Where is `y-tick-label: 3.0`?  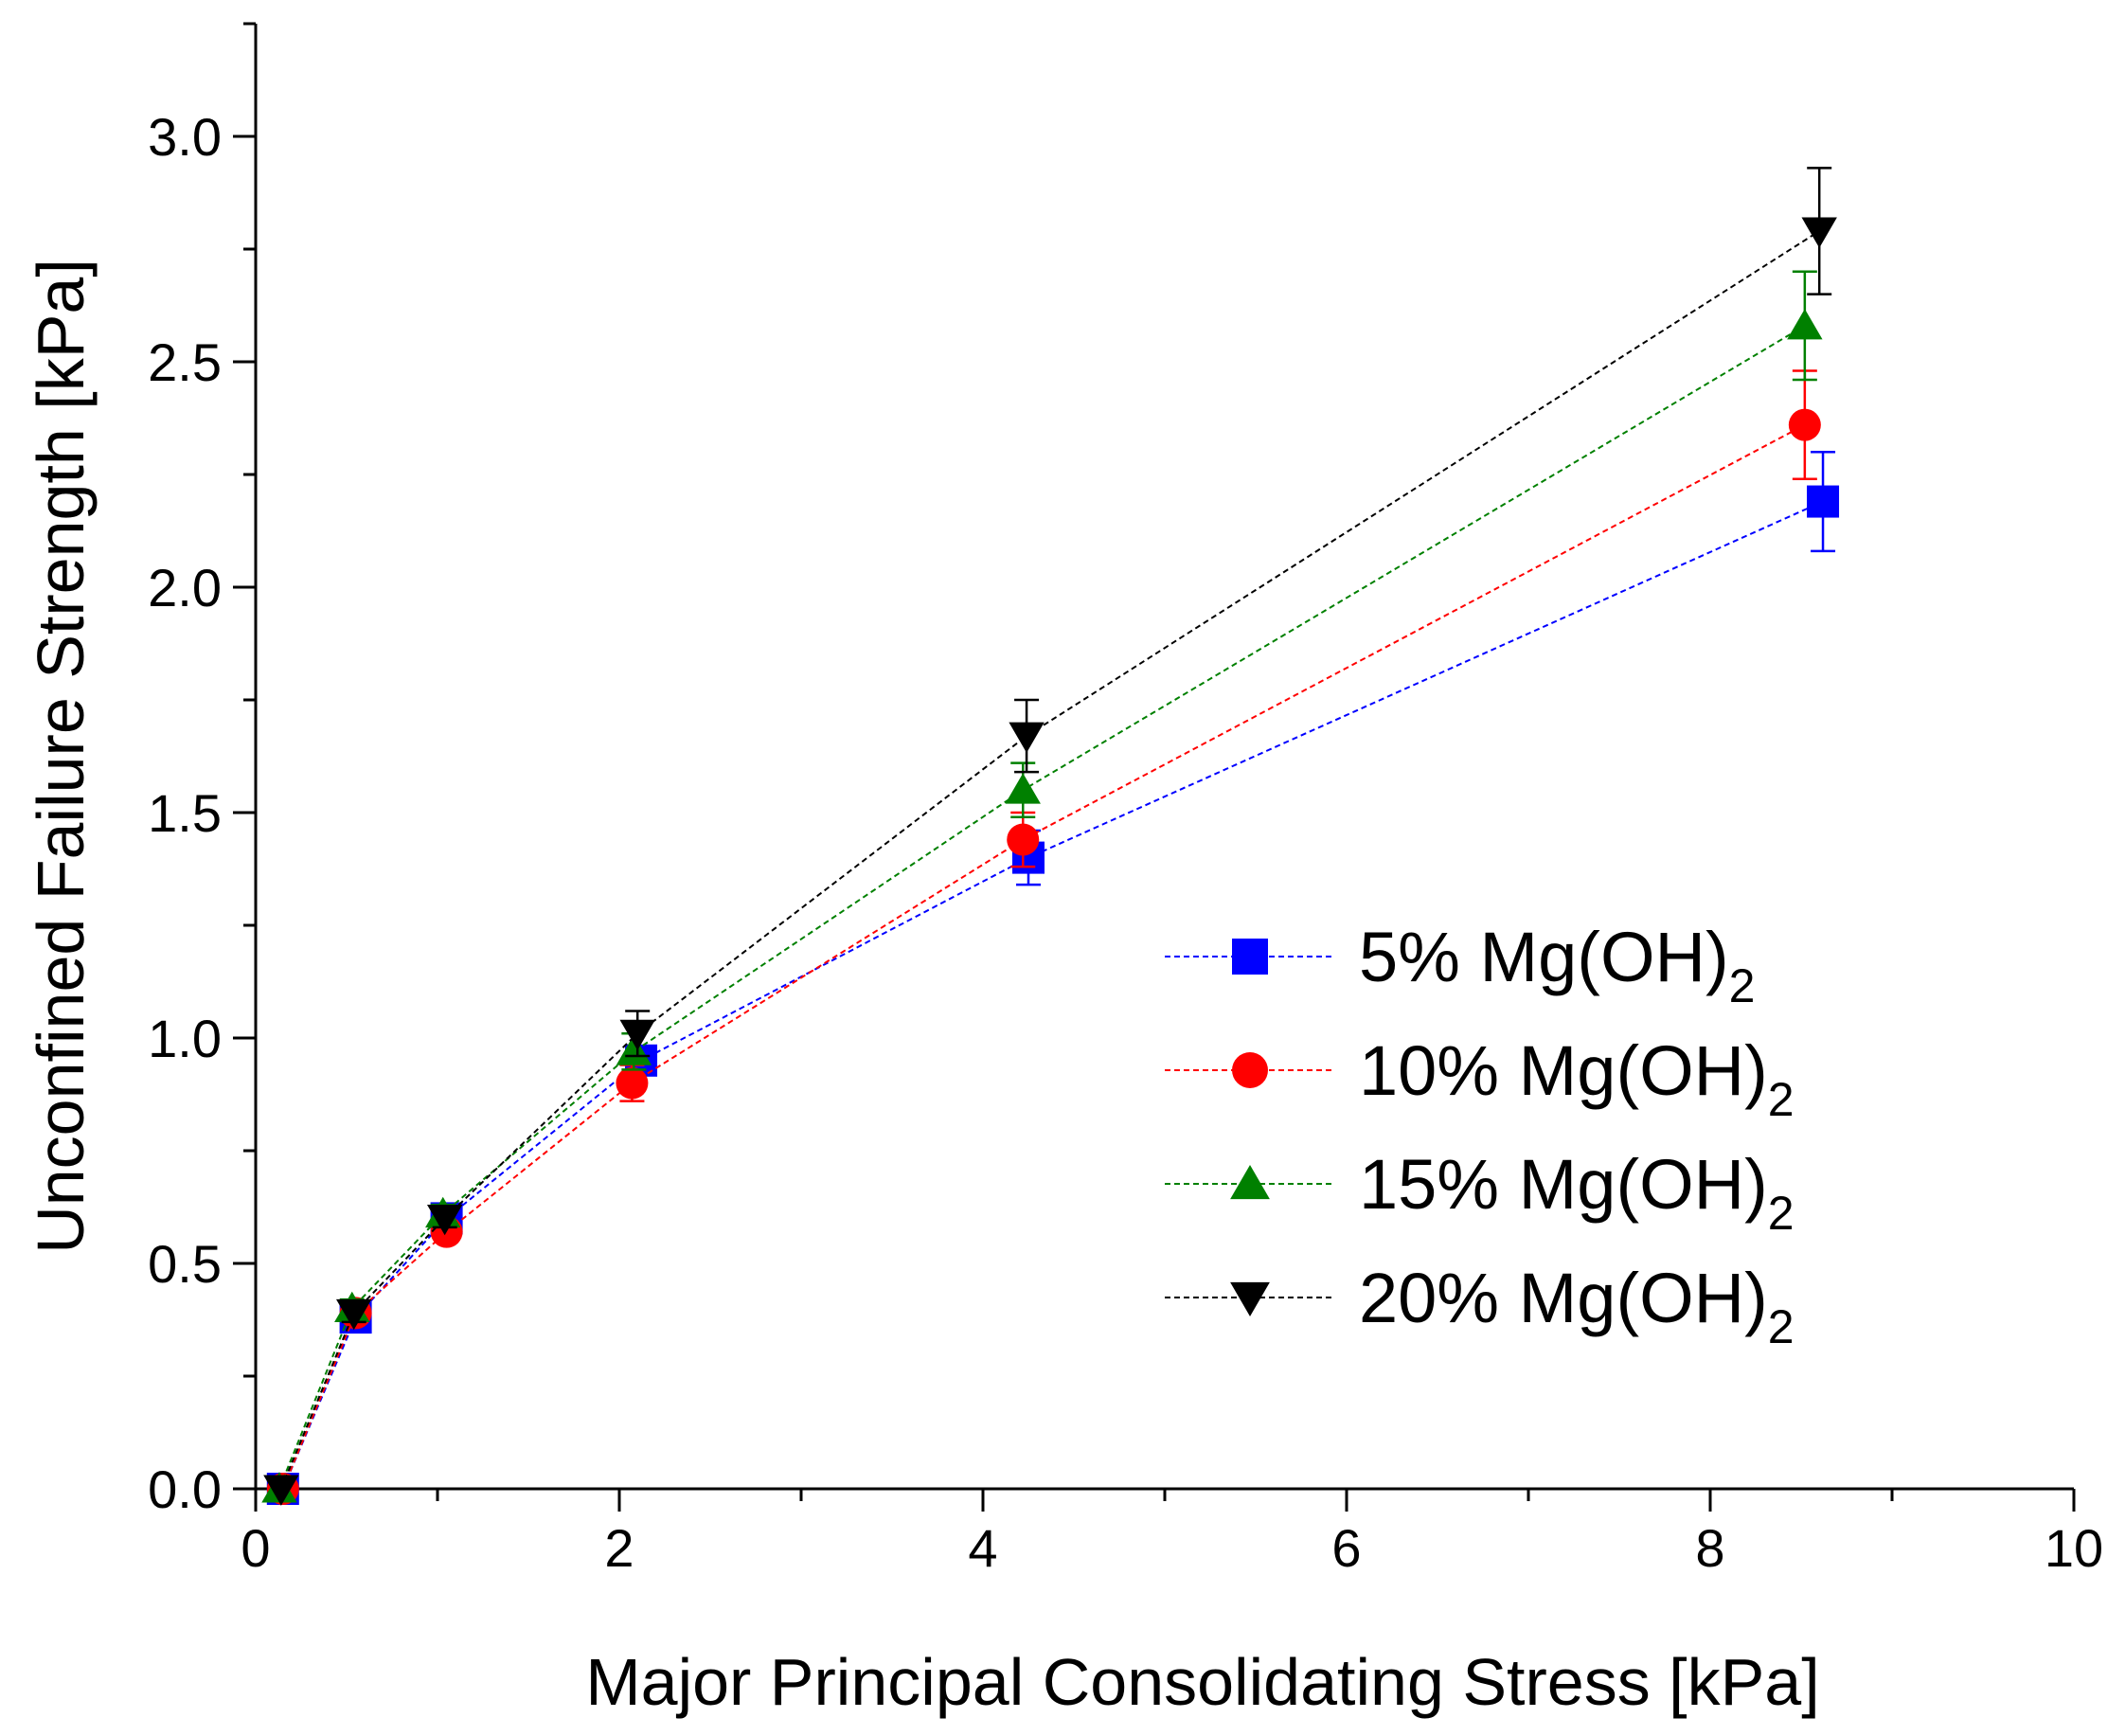 y-tick-label: 3.0 is located at coordinates (185, 137).